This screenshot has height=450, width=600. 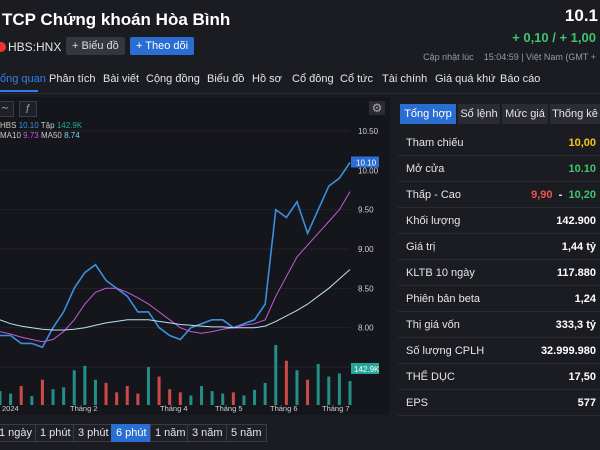 What do you see at coordinates (428, 114) in the screenshot?
I see `tab-summary: Tổng hợp` at bounding box center [428, 114].